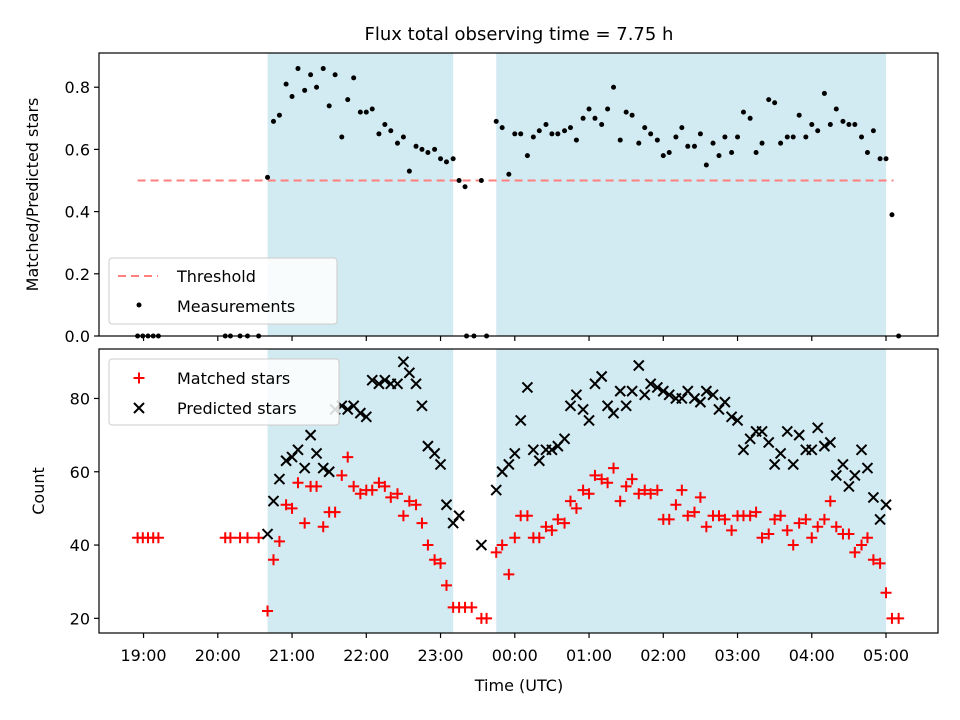 The height and width of the screenshot is (720, 960). I want to click on top-legend: Threshold Measurements, so click(223, 291).